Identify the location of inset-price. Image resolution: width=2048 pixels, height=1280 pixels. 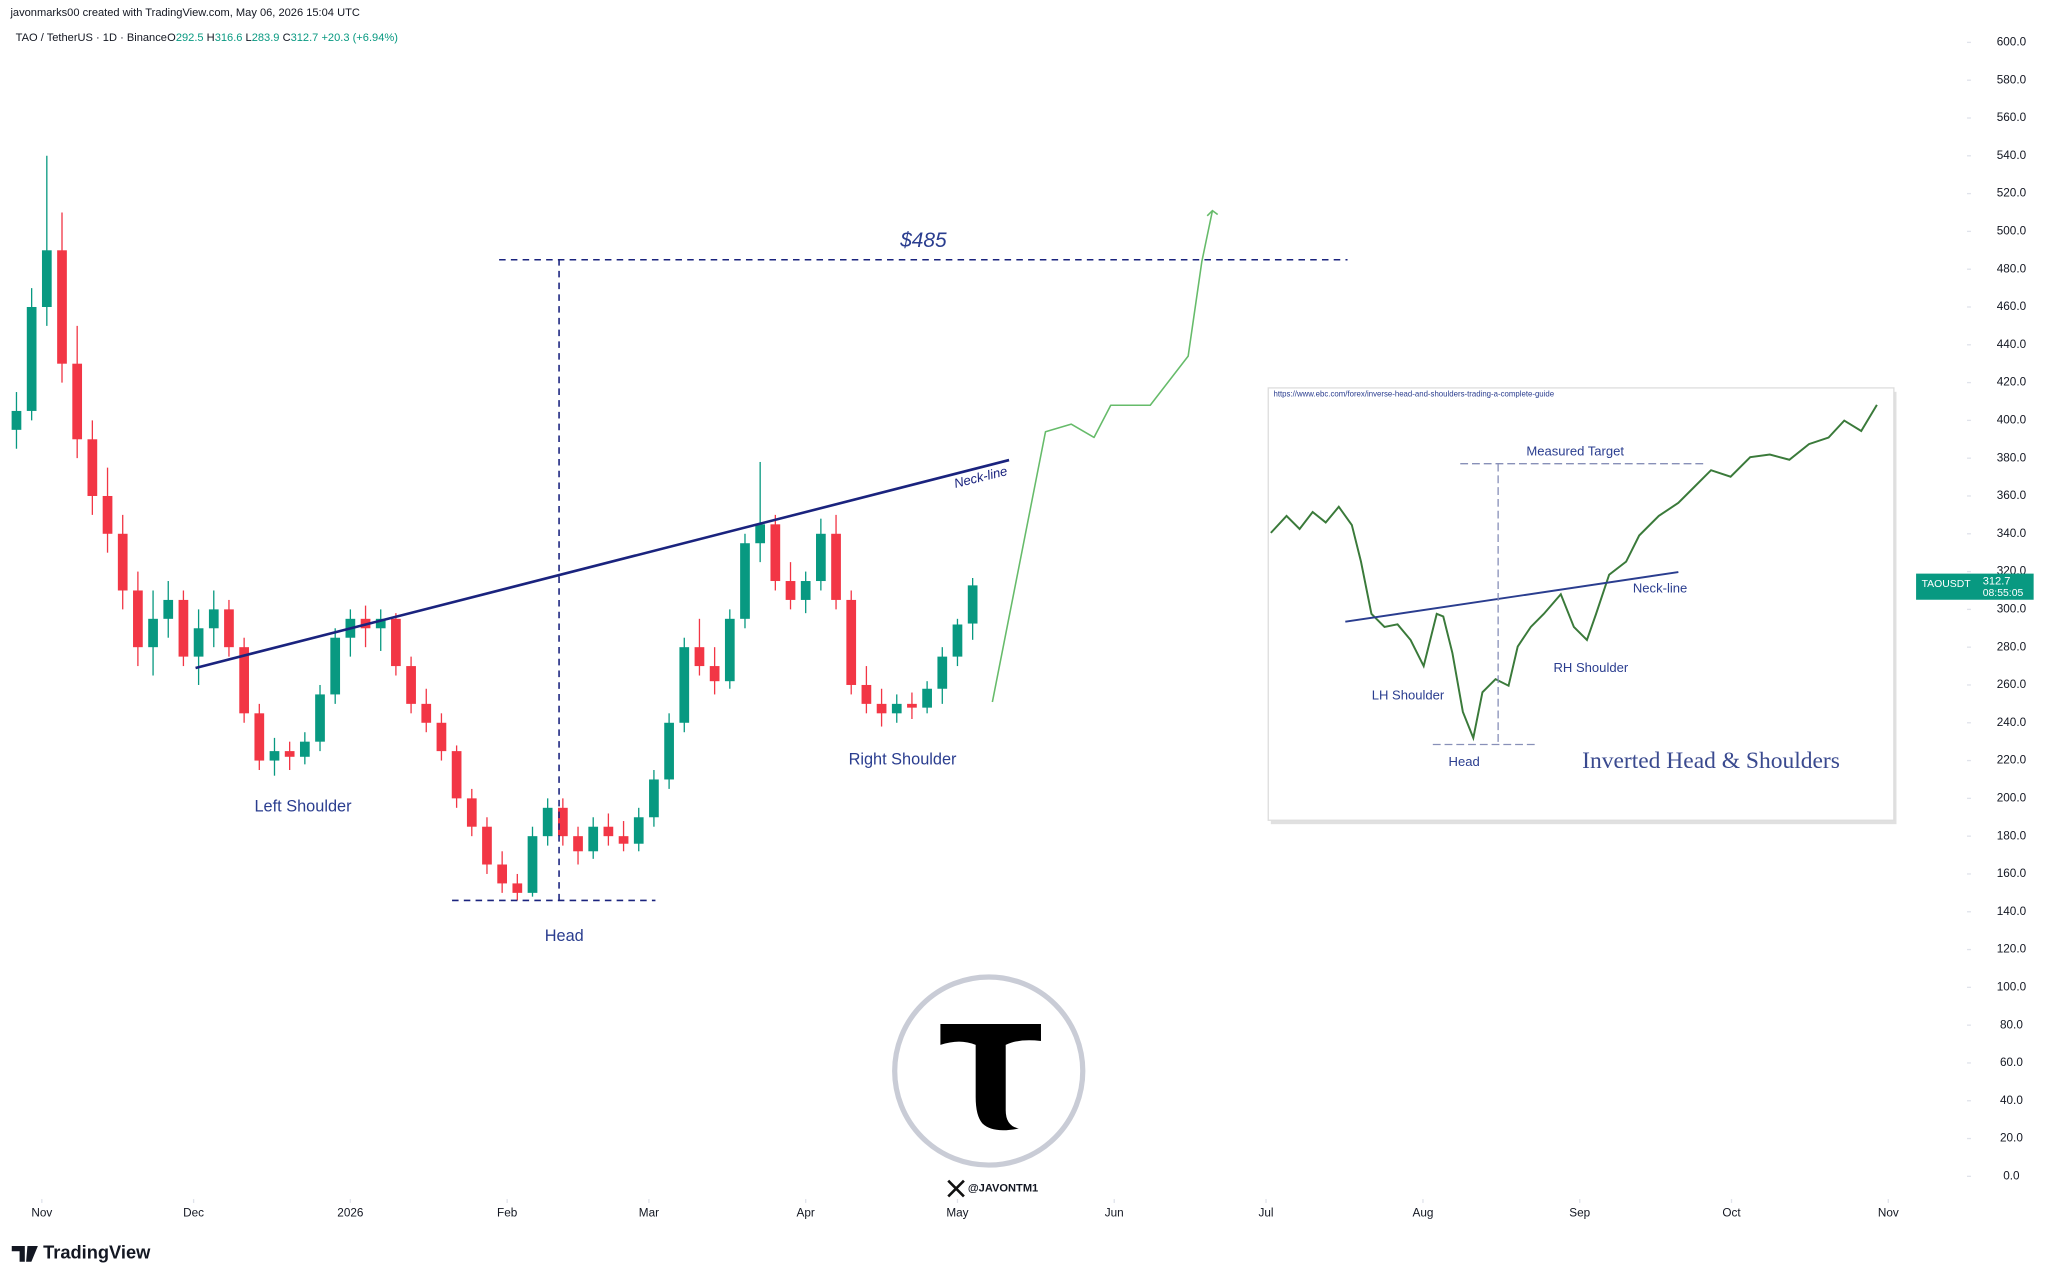
(1574, 573).